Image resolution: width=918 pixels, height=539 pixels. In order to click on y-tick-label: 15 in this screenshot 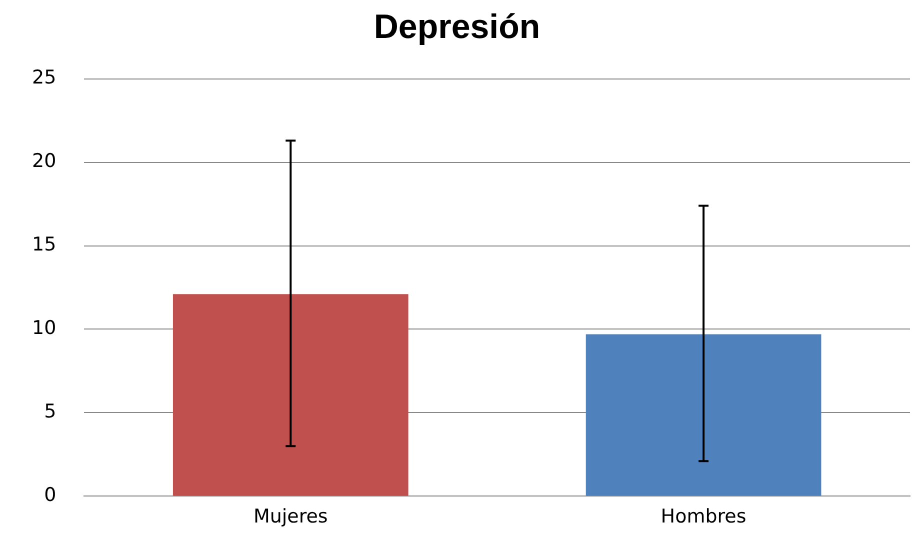, I will do `click(44, 245)`.